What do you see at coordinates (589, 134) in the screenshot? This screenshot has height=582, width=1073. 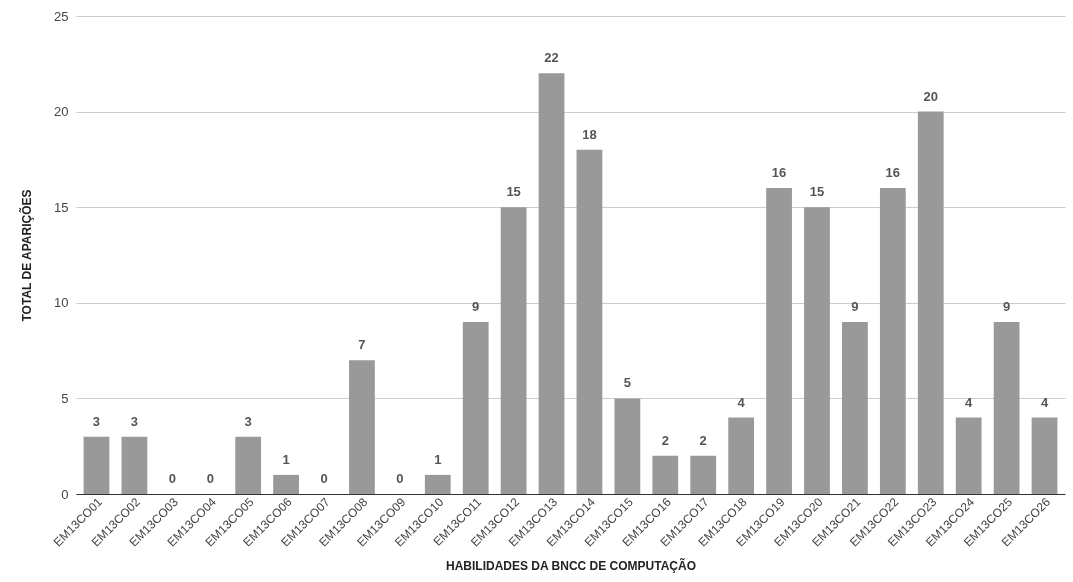 I see `data-label: 18` at bounding box center [589, 134].